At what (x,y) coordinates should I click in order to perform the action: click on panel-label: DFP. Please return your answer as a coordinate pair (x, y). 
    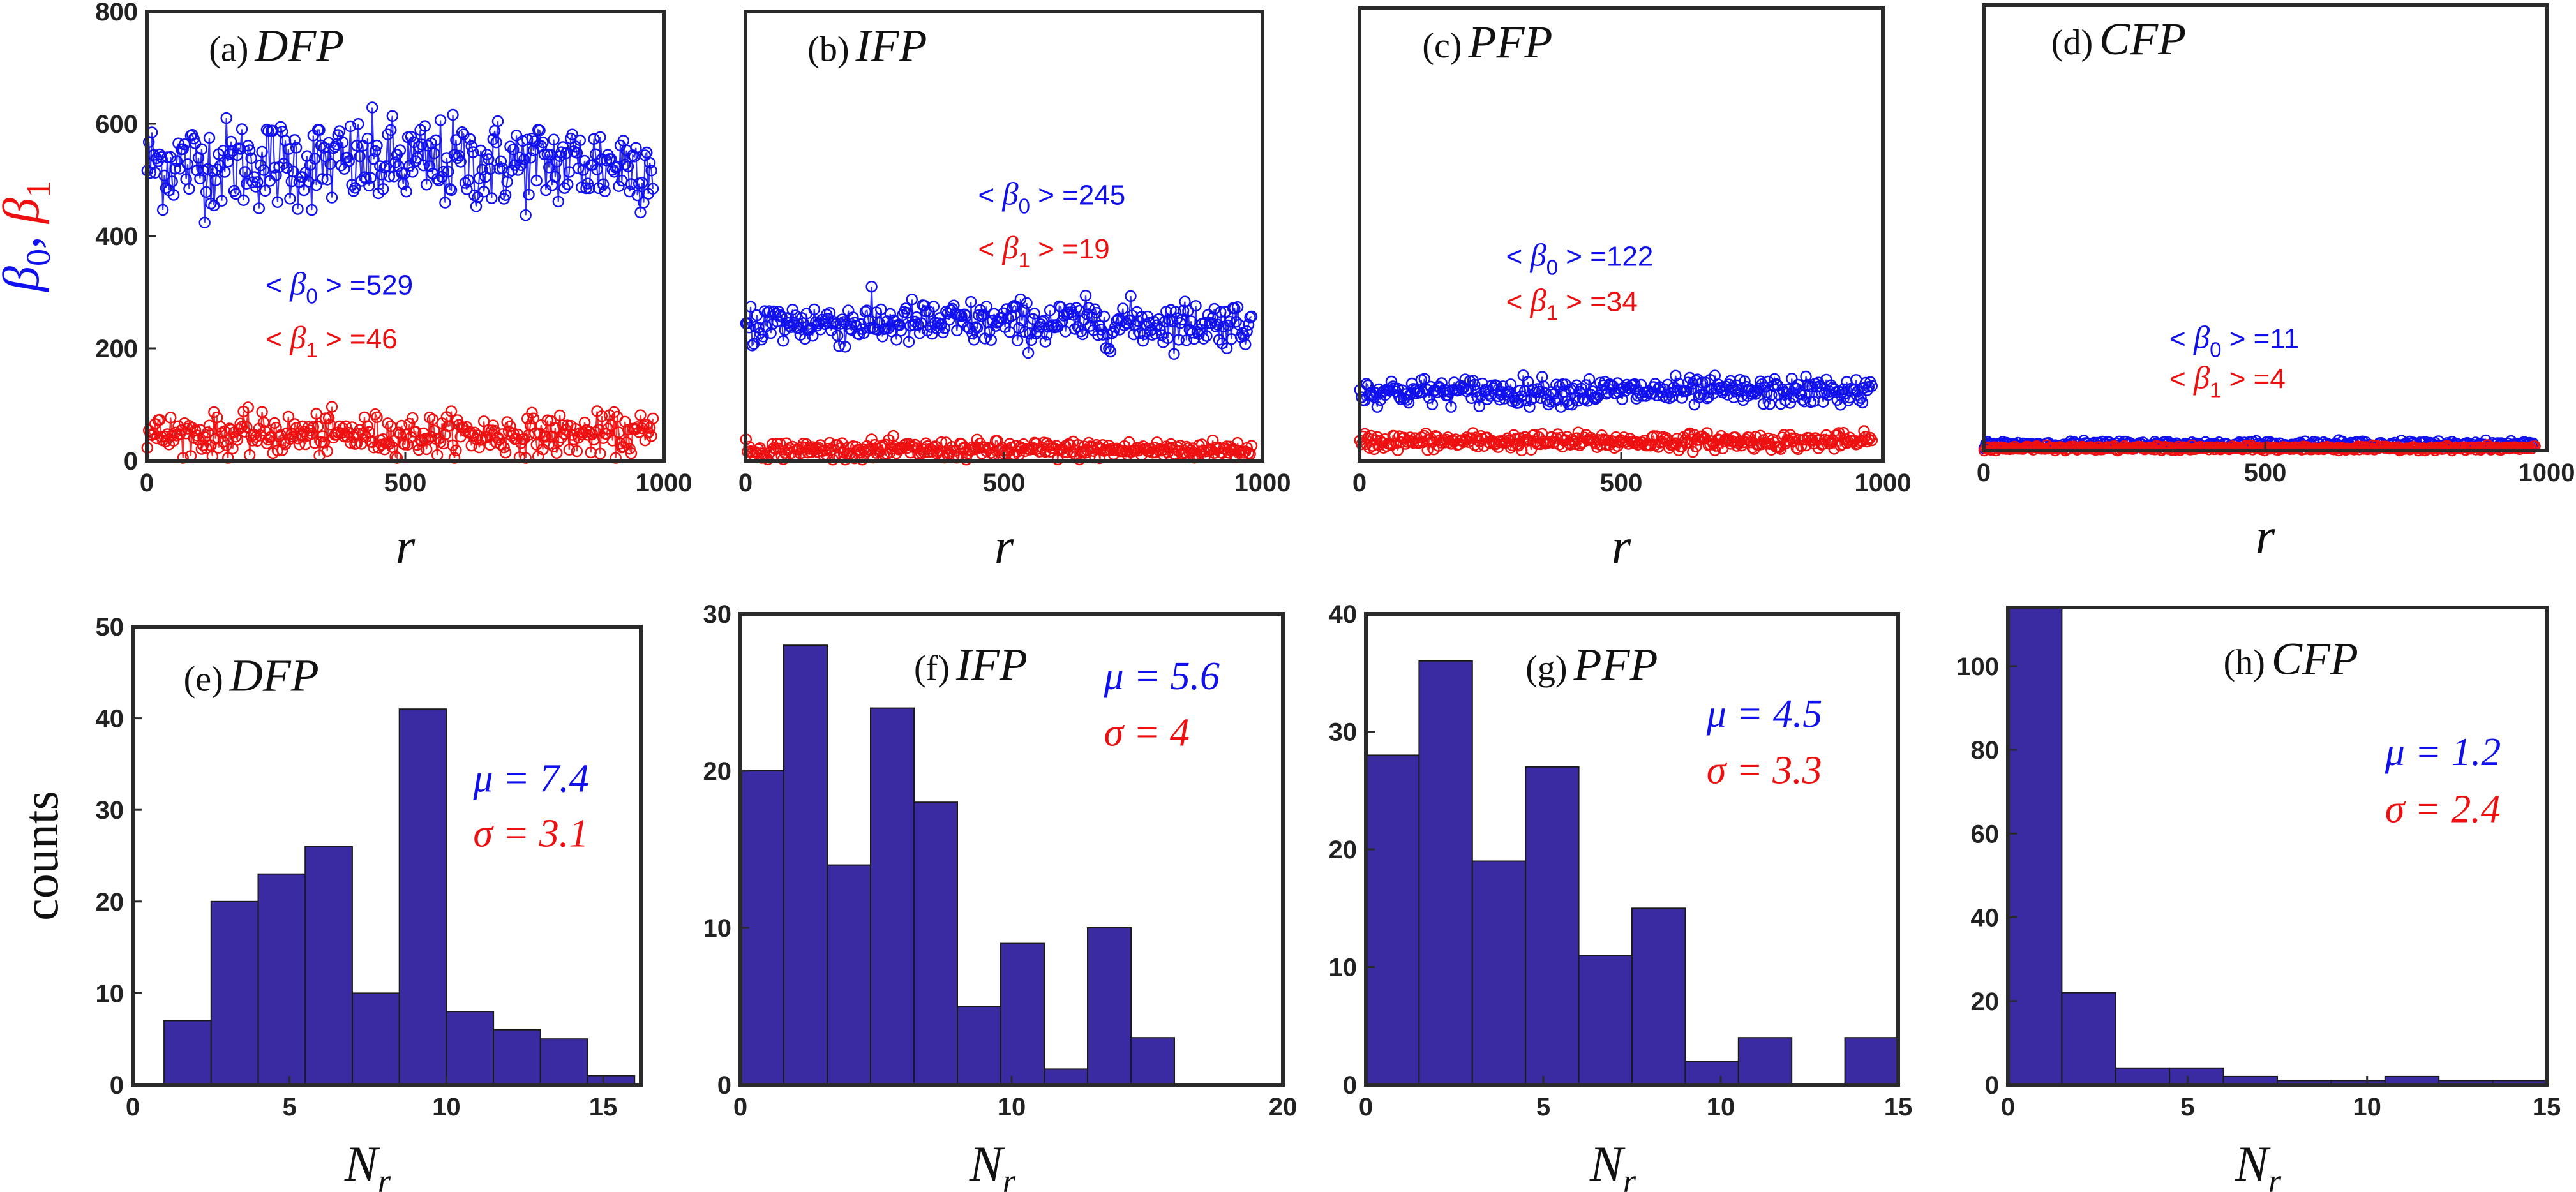
    Looking at the image, I should click on (299, 45).